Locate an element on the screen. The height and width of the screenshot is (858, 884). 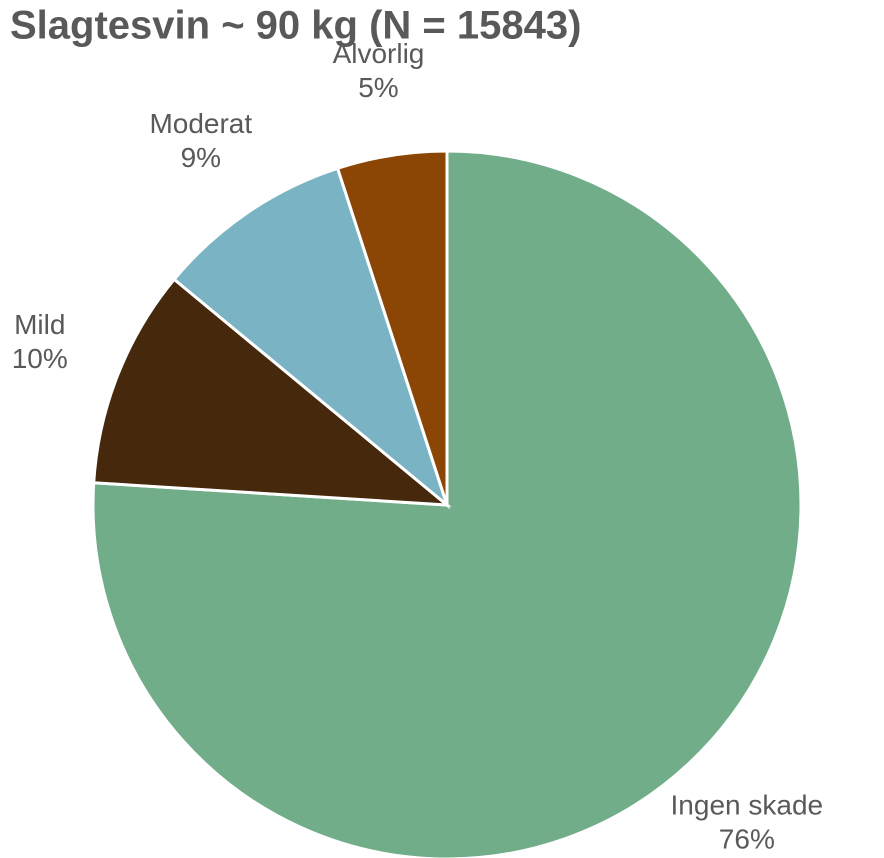
slice-label: Moderat is located at coordinates (200, 123).